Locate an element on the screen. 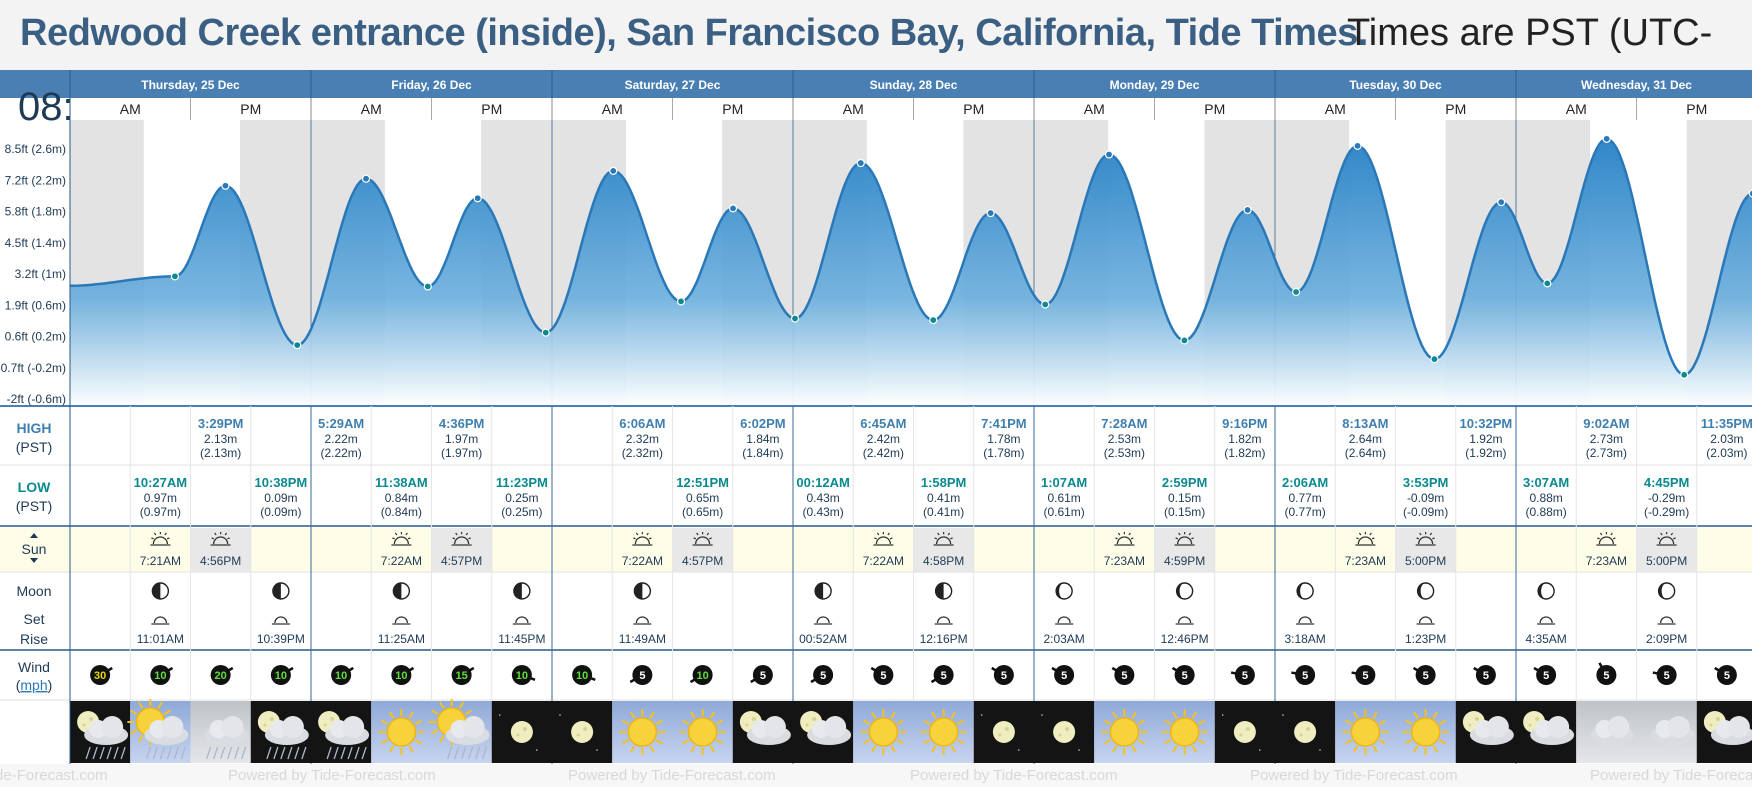  day-header-label: Saturday, 27 Dec is located at coordinates (673, 85).